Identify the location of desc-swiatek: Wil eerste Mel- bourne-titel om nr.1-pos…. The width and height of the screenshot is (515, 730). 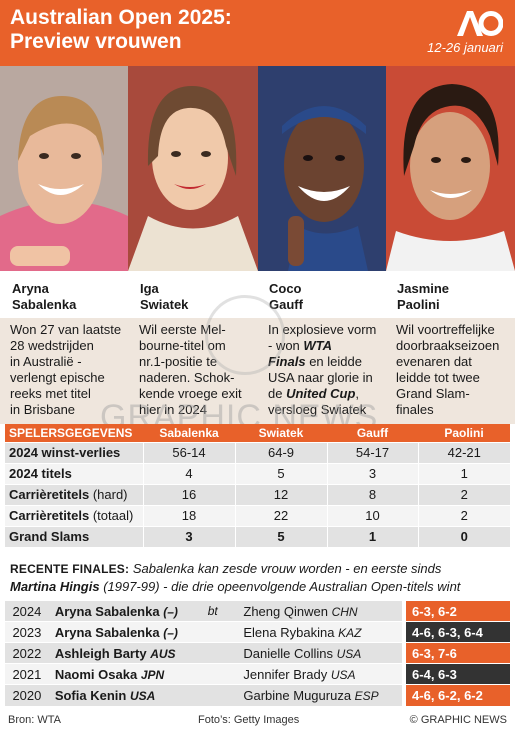
(200, 370).